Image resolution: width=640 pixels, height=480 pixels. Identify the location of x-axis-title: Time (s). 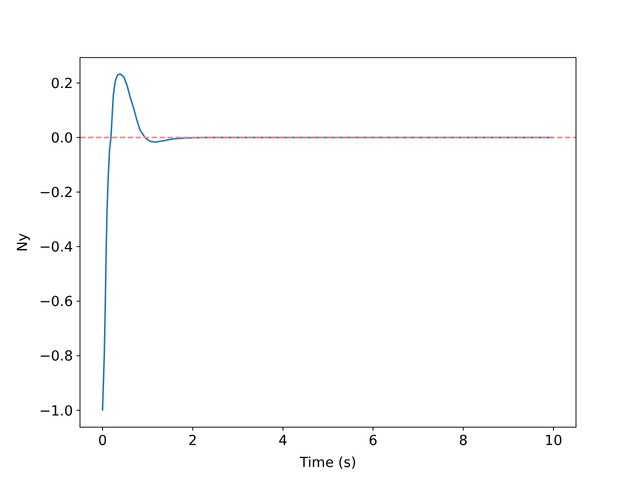
(327, 463).